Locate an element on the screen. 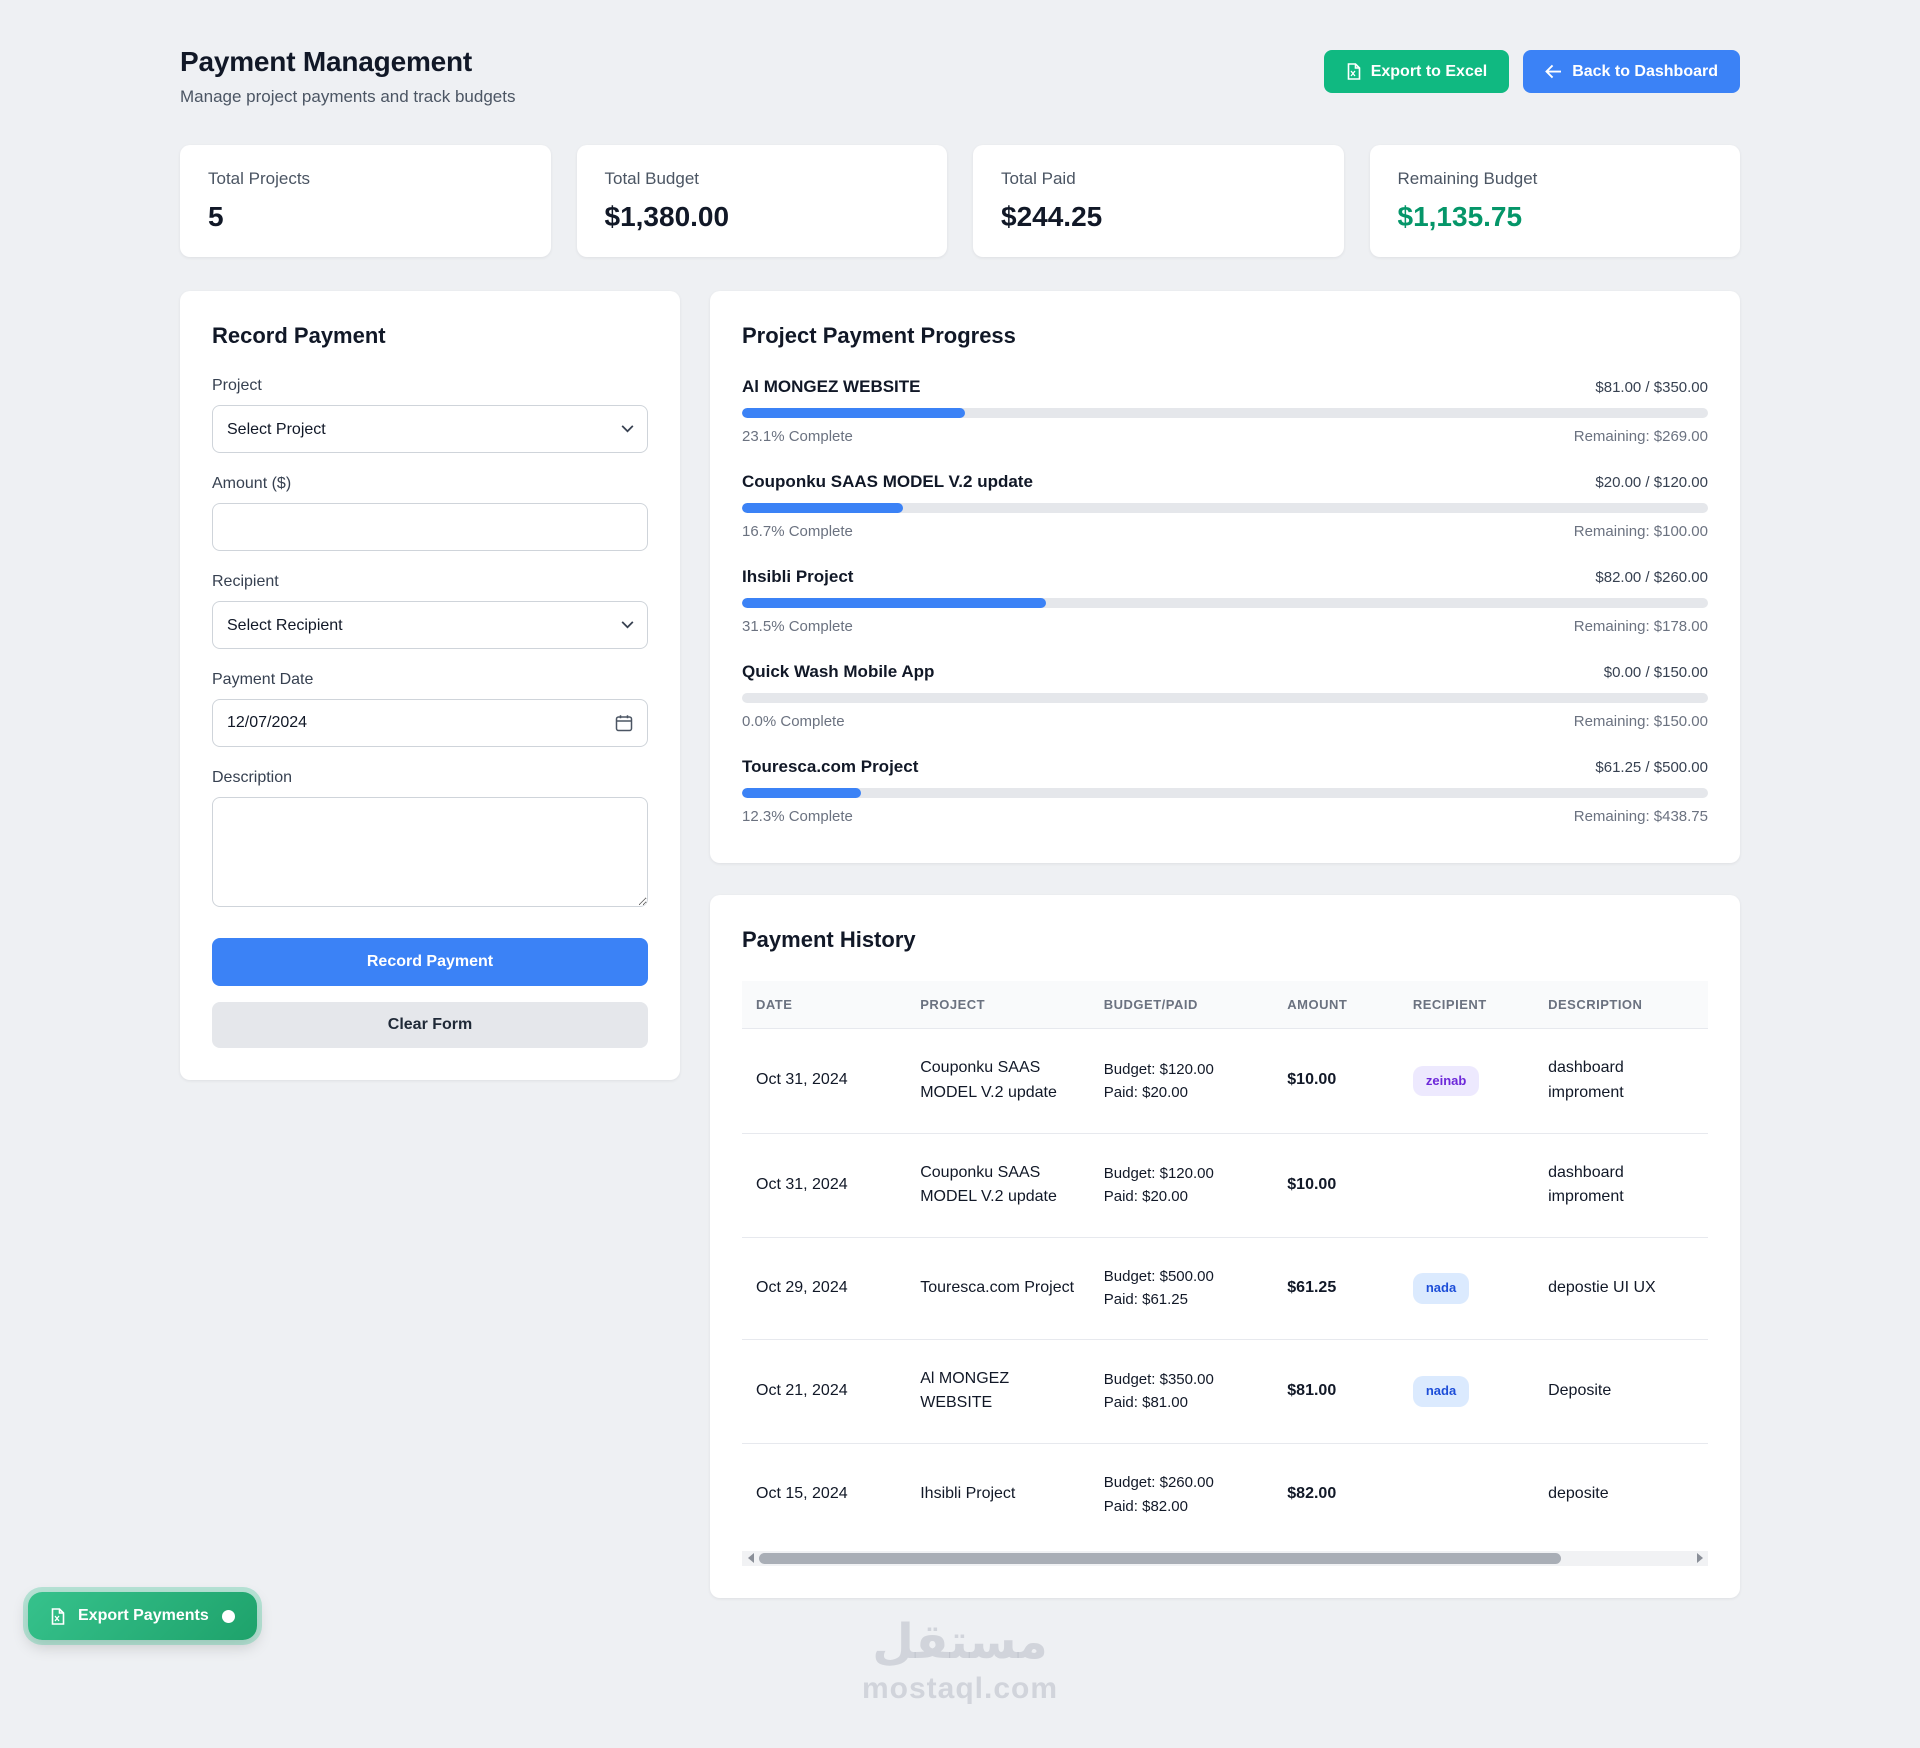 The image size is (1920, 1748). column-header-amount: AMOUNT is located at coordinates (1336, 1005).